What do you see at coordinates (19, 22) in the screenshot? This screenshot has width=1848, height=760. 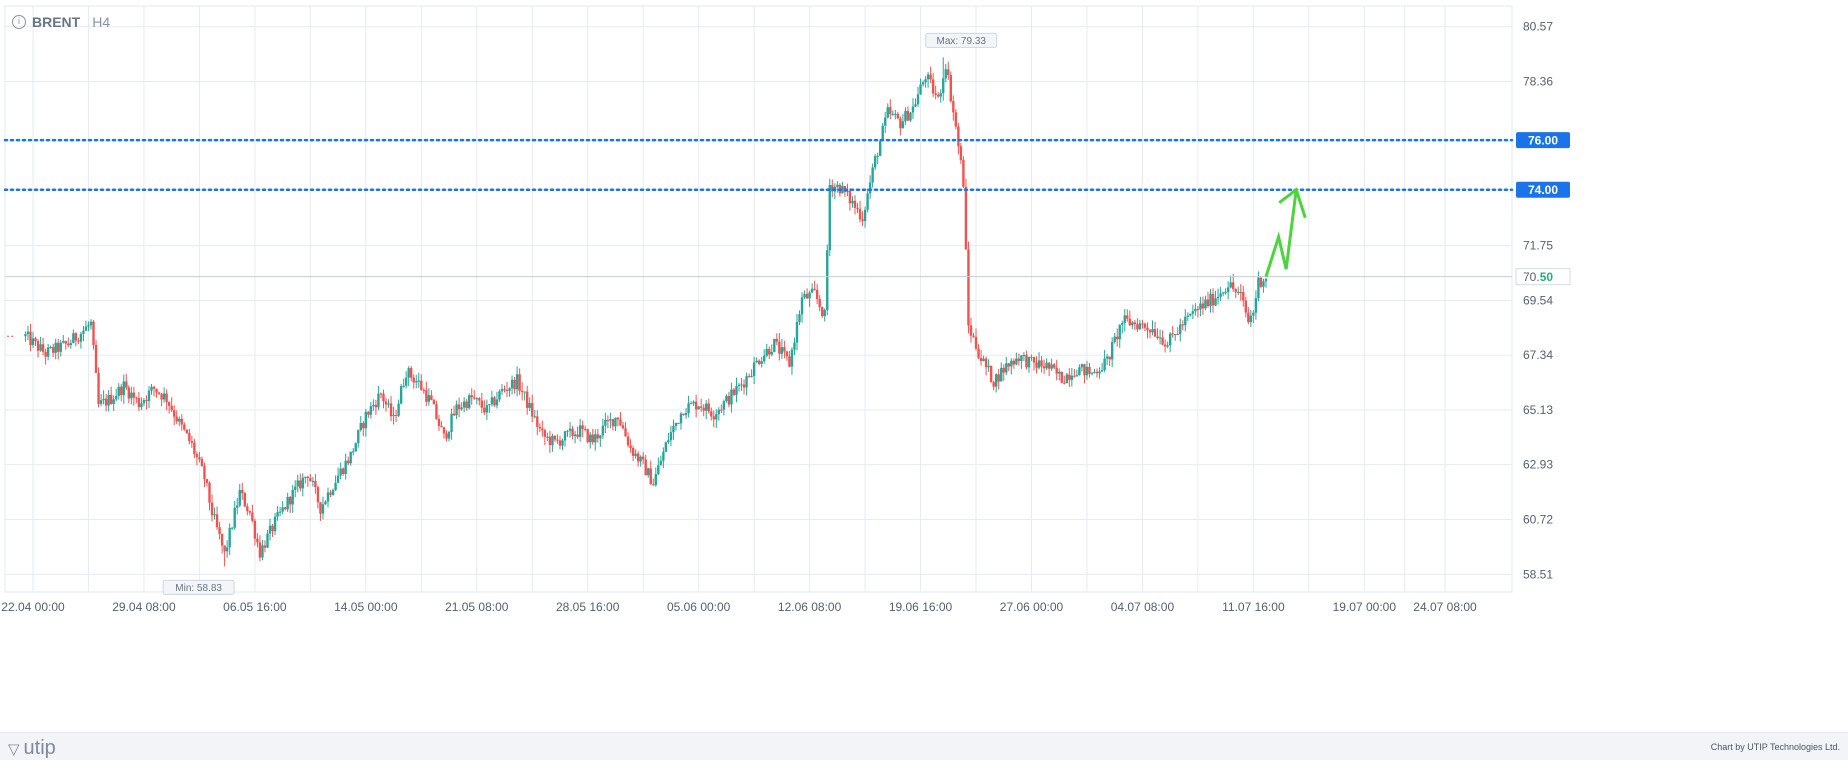 I see `info-icon: i` at bounding box center [19, 22].